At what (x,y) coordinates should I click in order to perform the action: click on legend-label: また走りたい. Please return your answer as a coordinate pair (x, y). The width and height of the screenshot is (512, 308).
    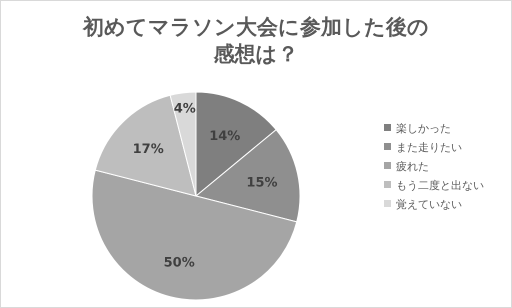
    Looking at the image, I should click on (429, 147).